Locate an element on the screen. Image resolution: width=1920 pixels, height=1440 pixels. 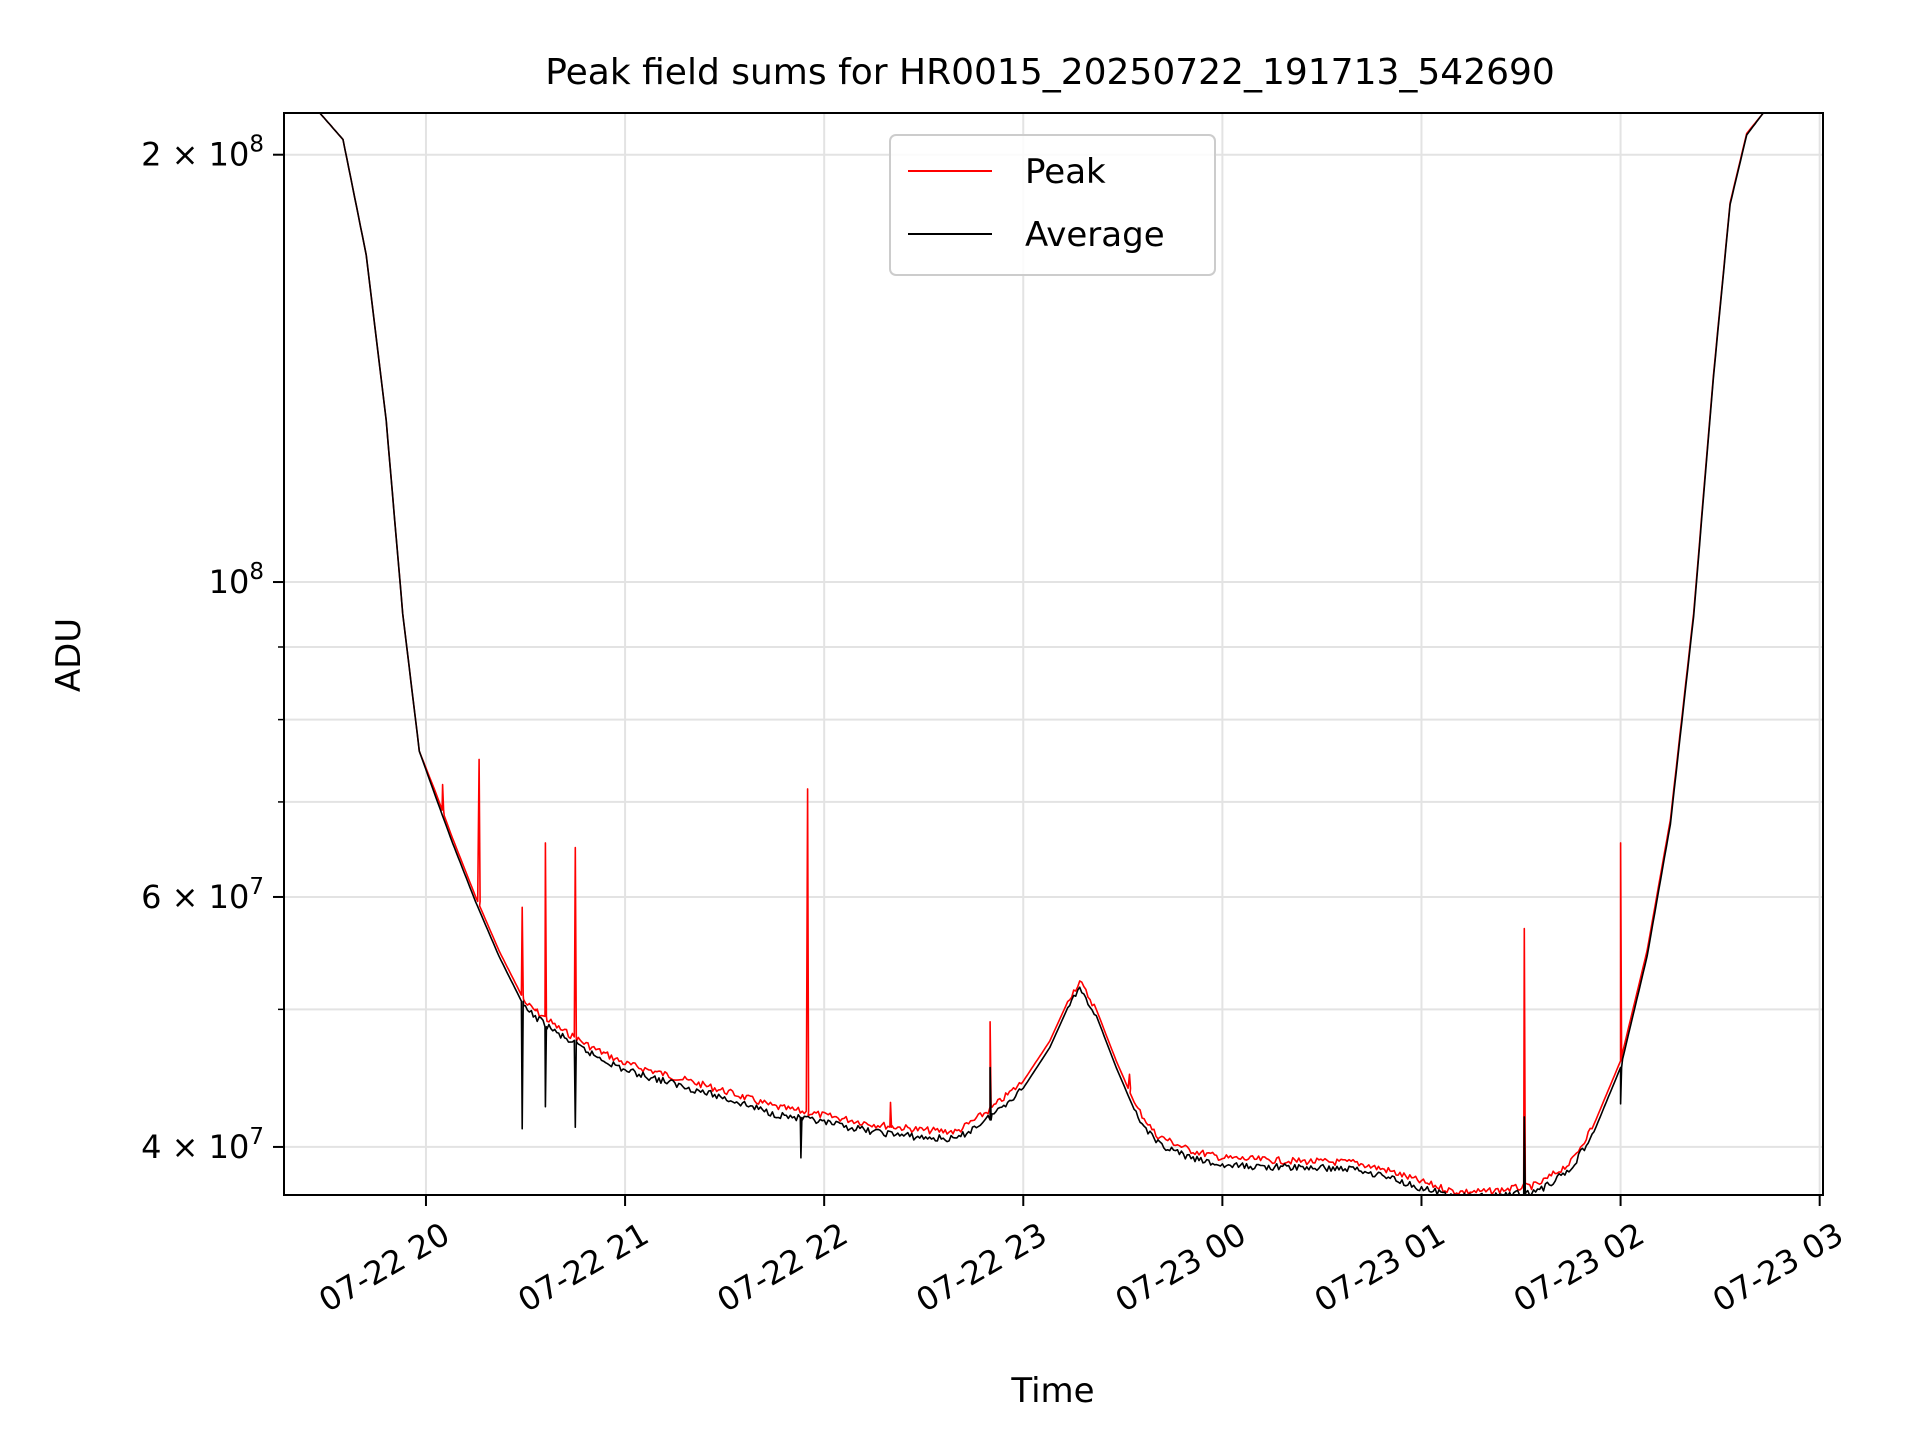
legend: Peak Average is located at coordinates (1052, 205).